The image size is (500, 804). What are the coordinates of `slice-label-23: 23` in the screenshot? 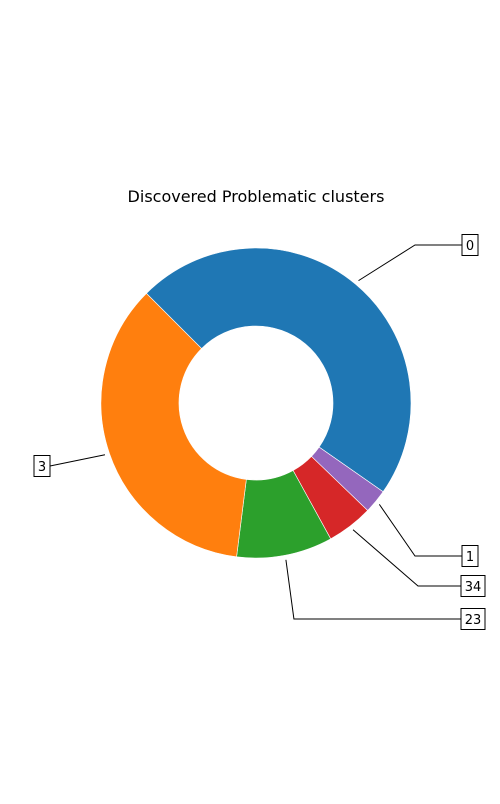 It's located at (473, 620).